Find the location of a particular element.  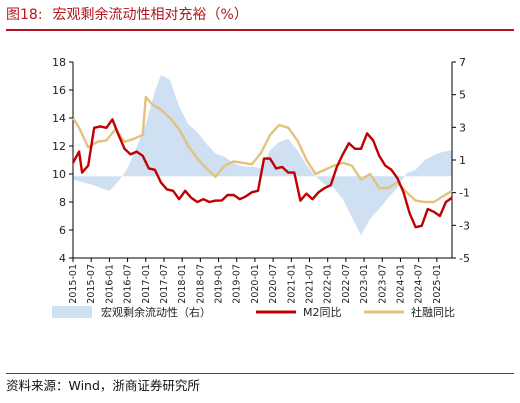

x-tick-label: 2020-01 is located at coordinates (255, 284).